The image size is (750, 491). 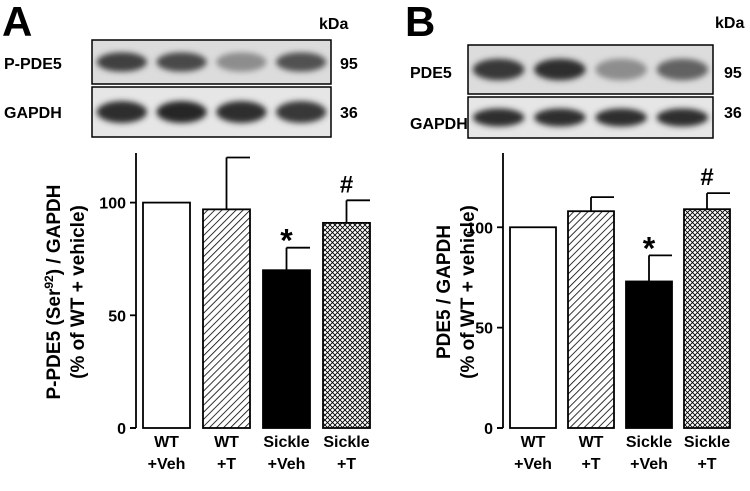 What do you see at coordinates (729, 23) in the screenshot?
I see `kda-label-b: kDa` at bounding box center [729, 23].